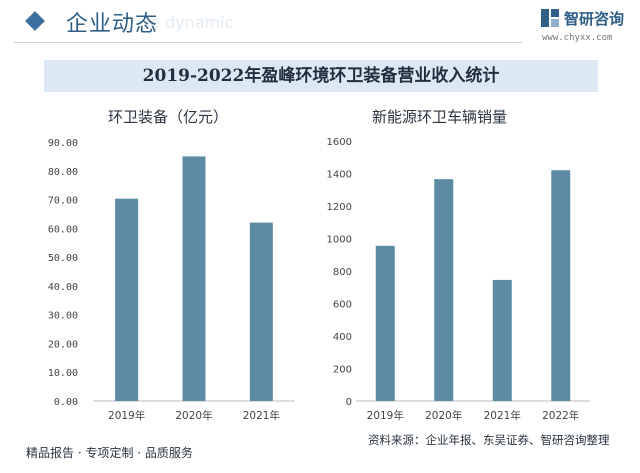 The width and height of the screenshot is (640, 473). Describe the element at coordinates (339, 207) in the screenshot. I see `y-tick-label: 1200` at that location.